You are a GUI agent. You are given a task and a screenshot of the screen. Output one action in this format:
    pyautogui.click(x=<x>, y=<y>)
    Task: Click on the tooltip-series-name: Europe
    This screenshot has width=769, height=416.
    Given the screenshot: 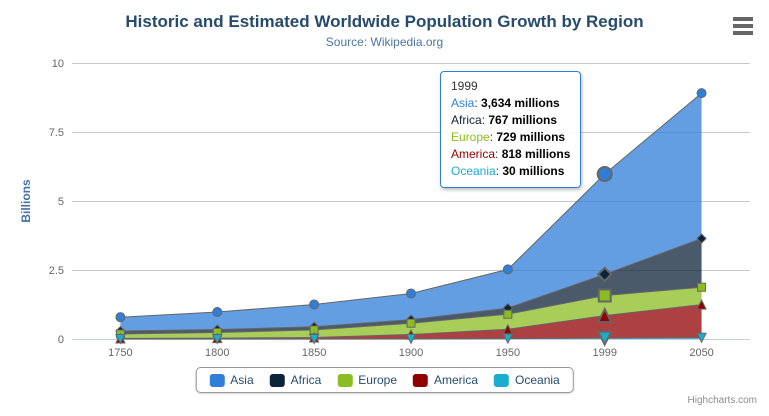 What is the action you would take?
    pyautogui.click(x=470, y=137)
    